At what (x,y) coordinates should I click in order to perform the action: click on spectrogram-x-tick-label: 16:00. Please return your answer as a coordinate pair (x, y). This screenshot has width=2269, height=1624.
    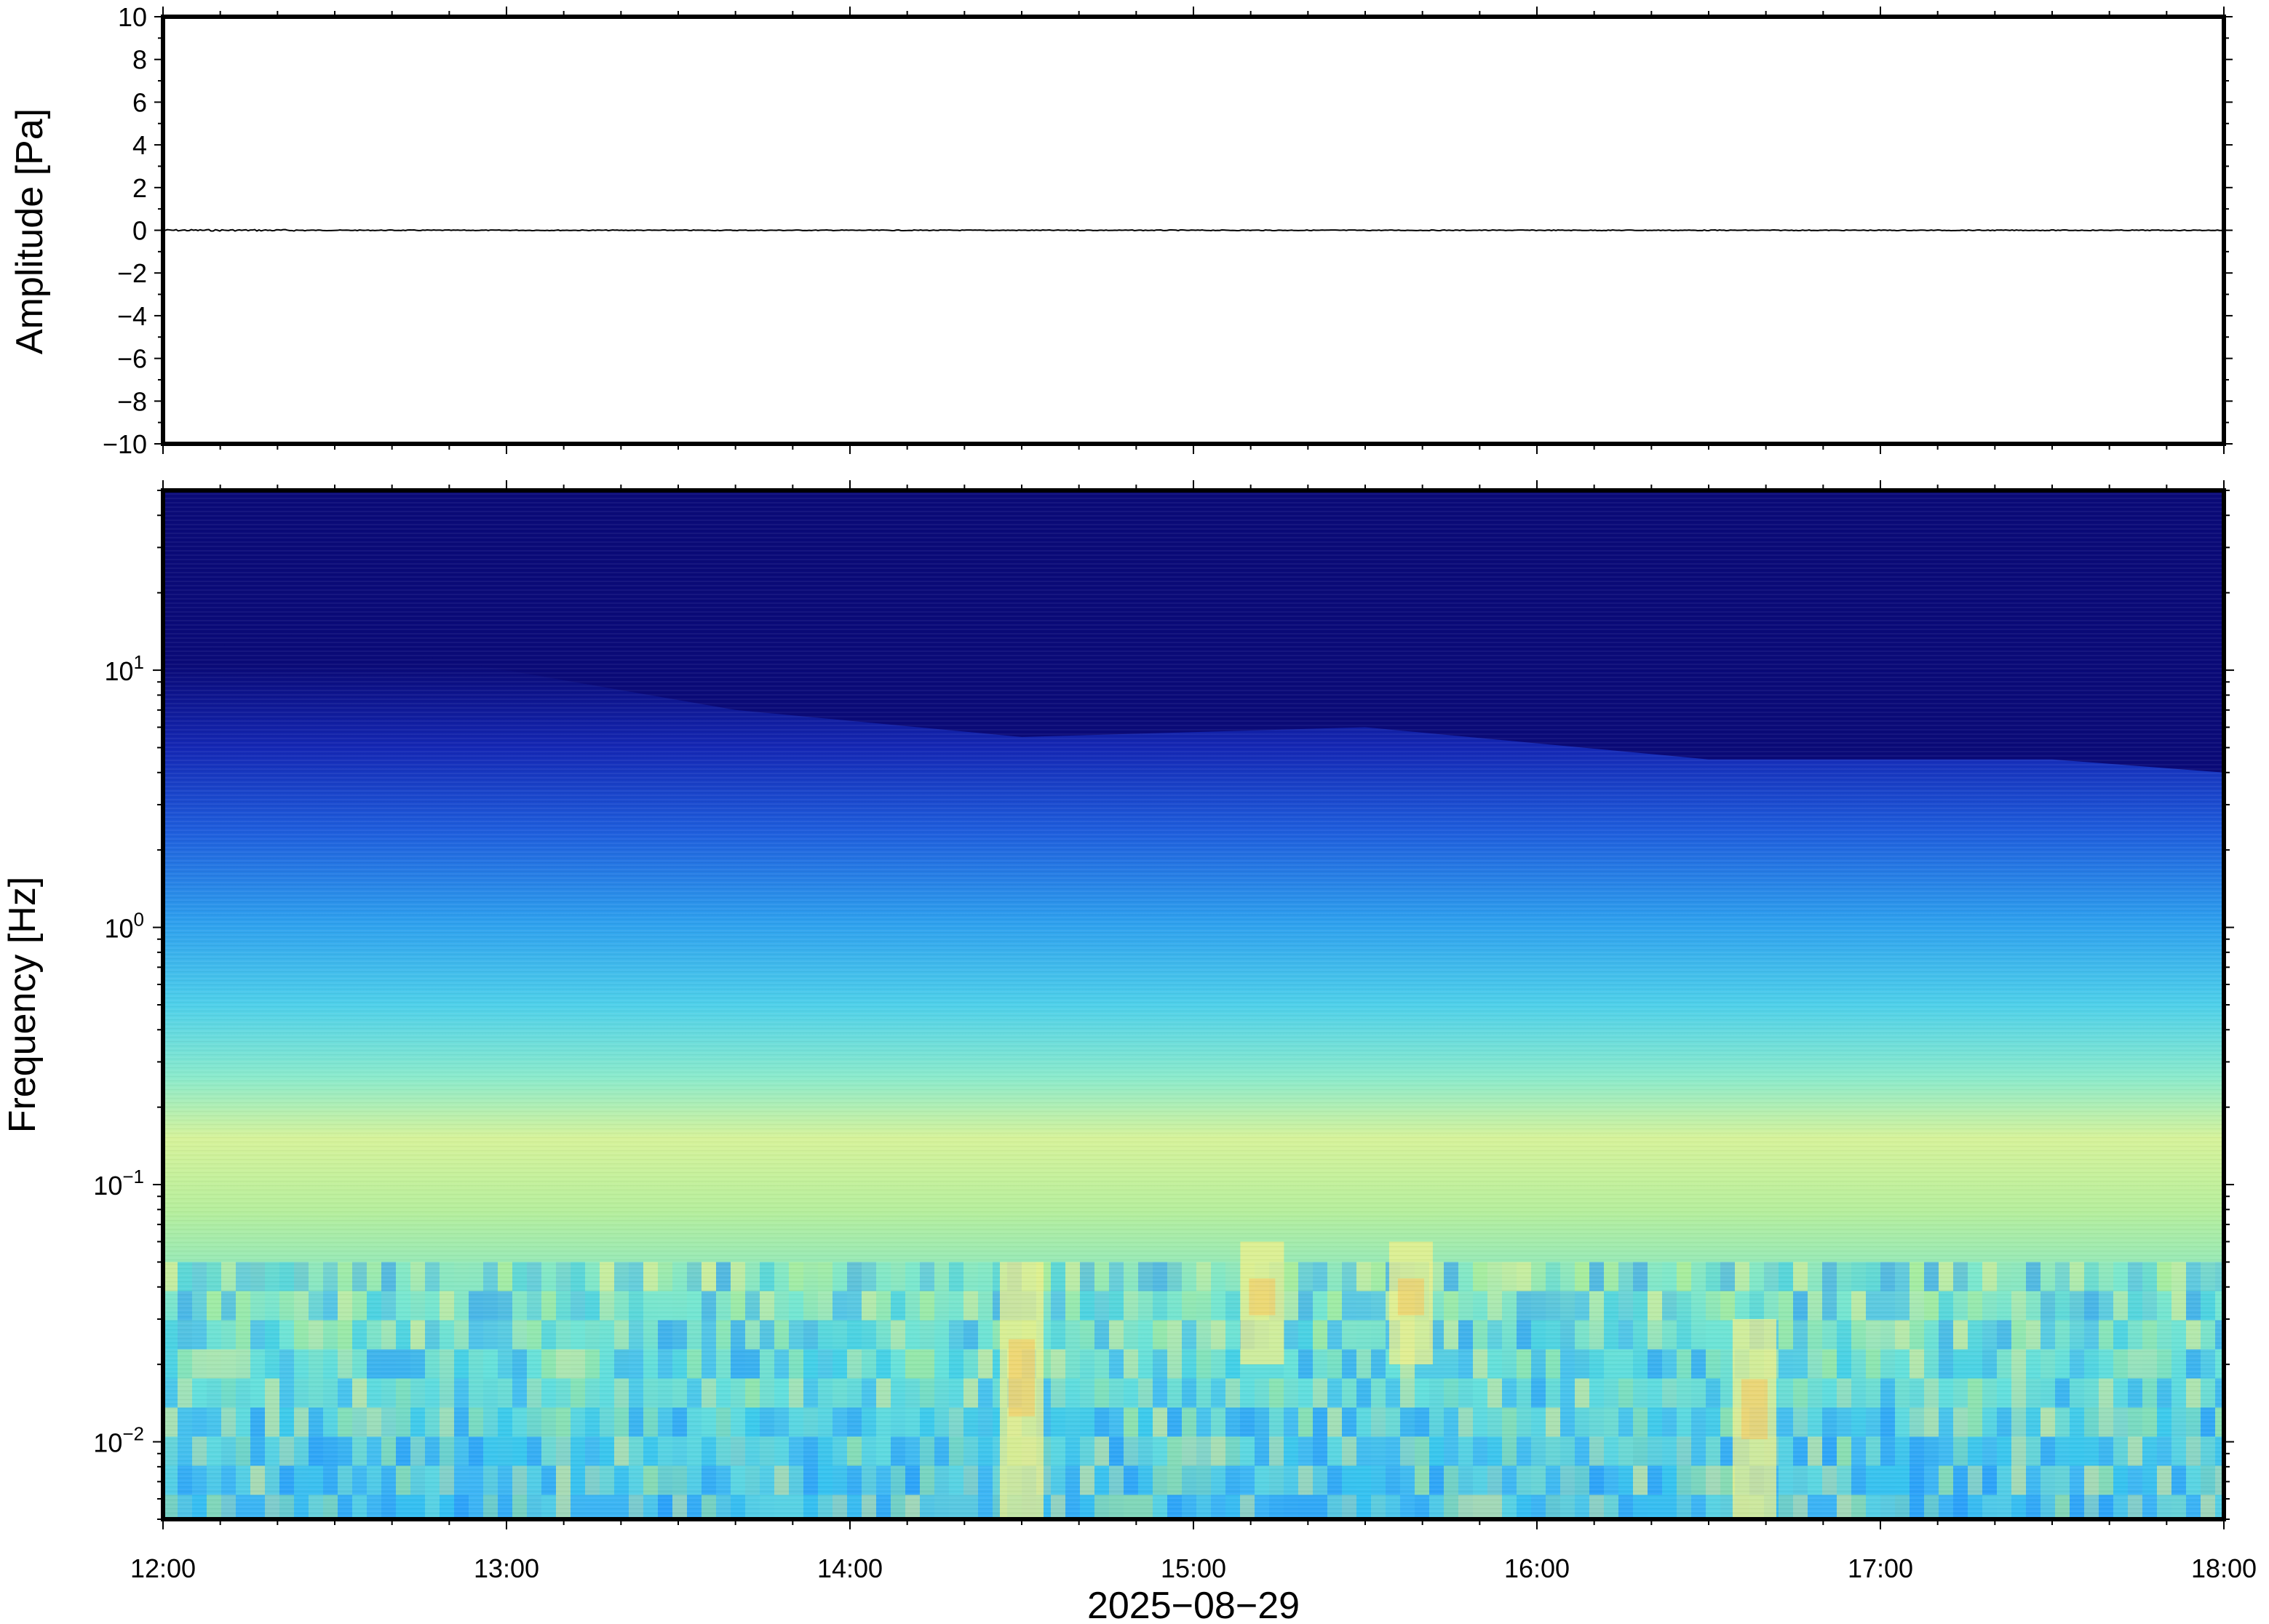
    Looking at the image, I should click on (1537, 1568).